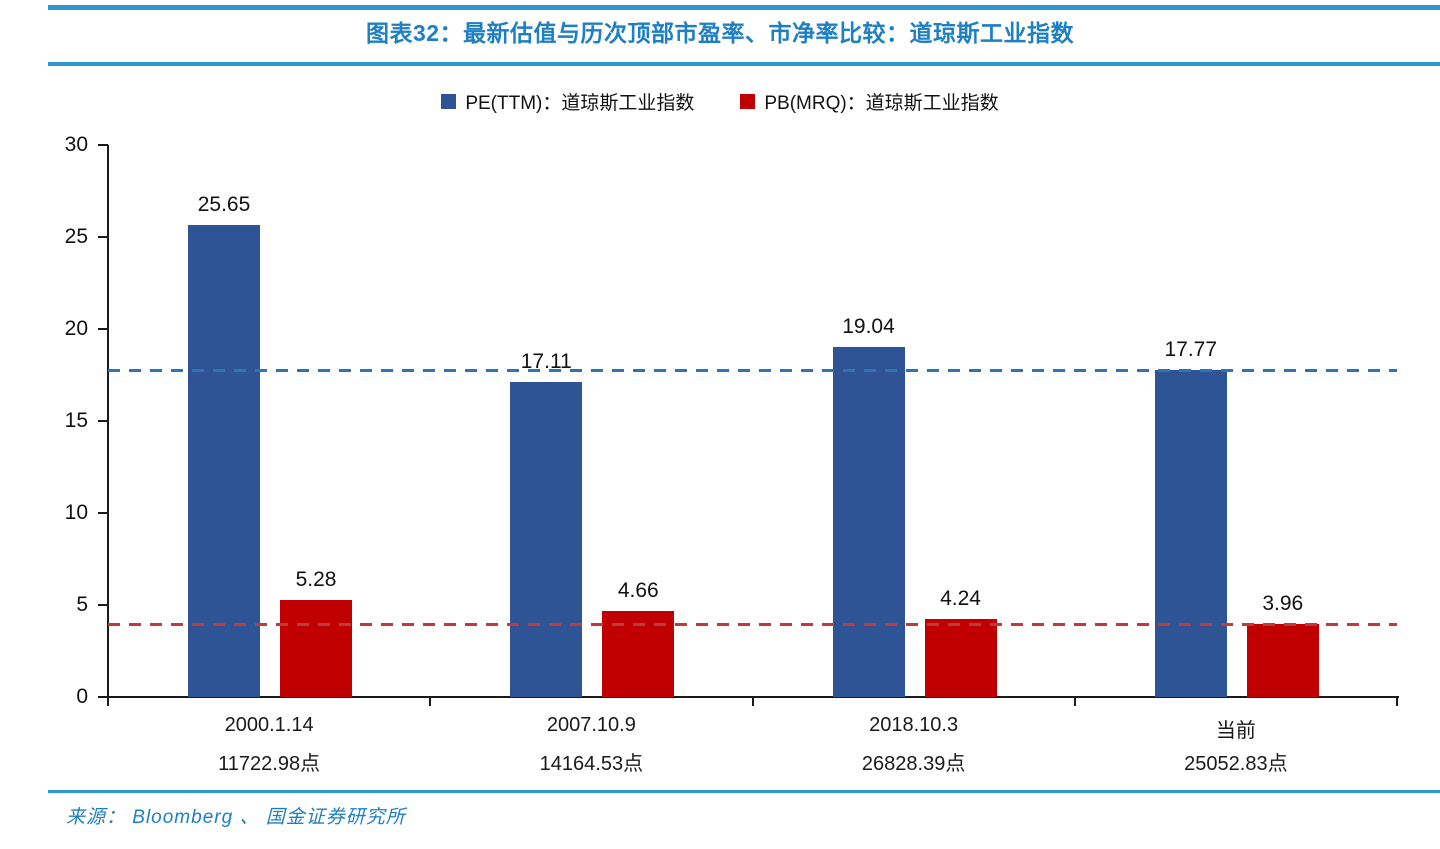  What do you see at coordinates (591, 764) in the screenshot?
I see `x-category-sublabel: 14164.53点` at bounding box center [591, 764].